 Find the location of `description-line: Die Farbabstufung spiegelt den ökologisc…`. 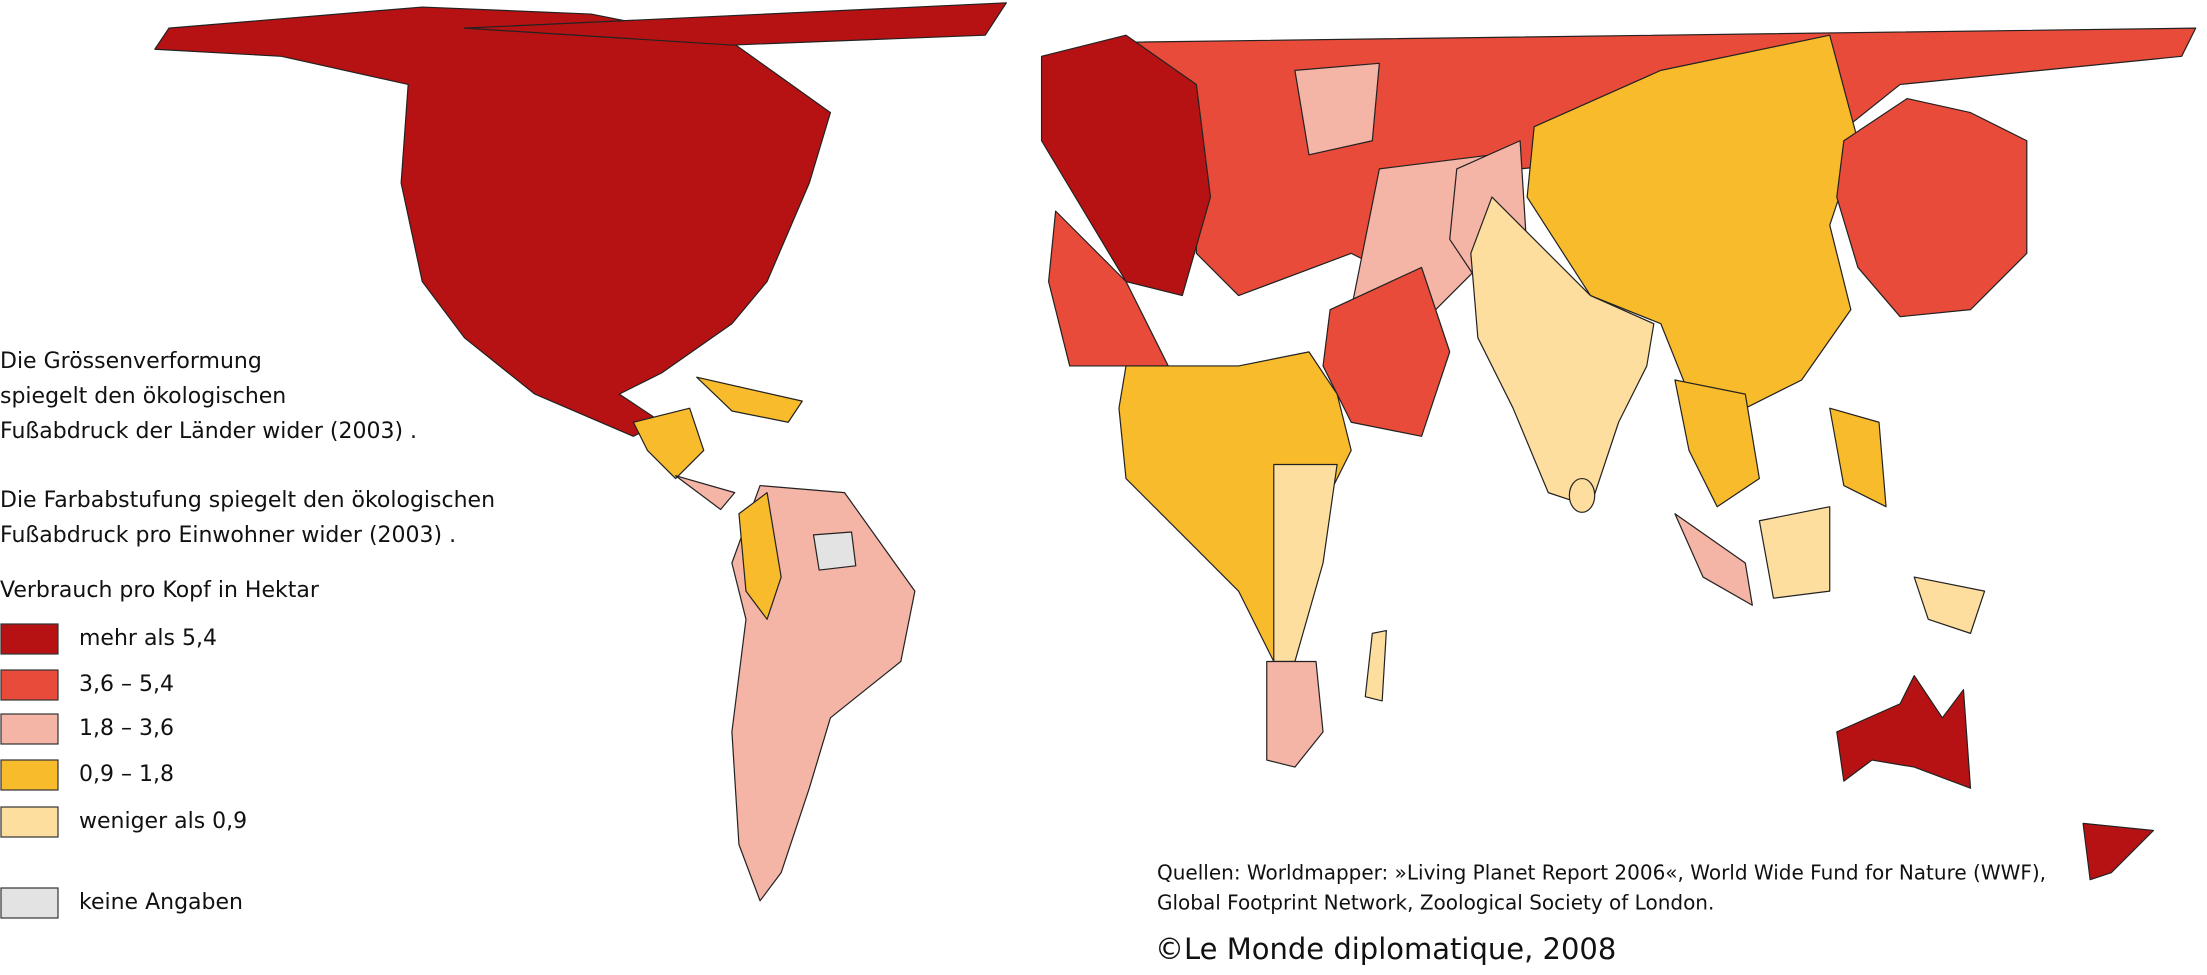

description-line: Die Farbabstufung spiegelt den ökologisc… is located at coordinates (247, 500).